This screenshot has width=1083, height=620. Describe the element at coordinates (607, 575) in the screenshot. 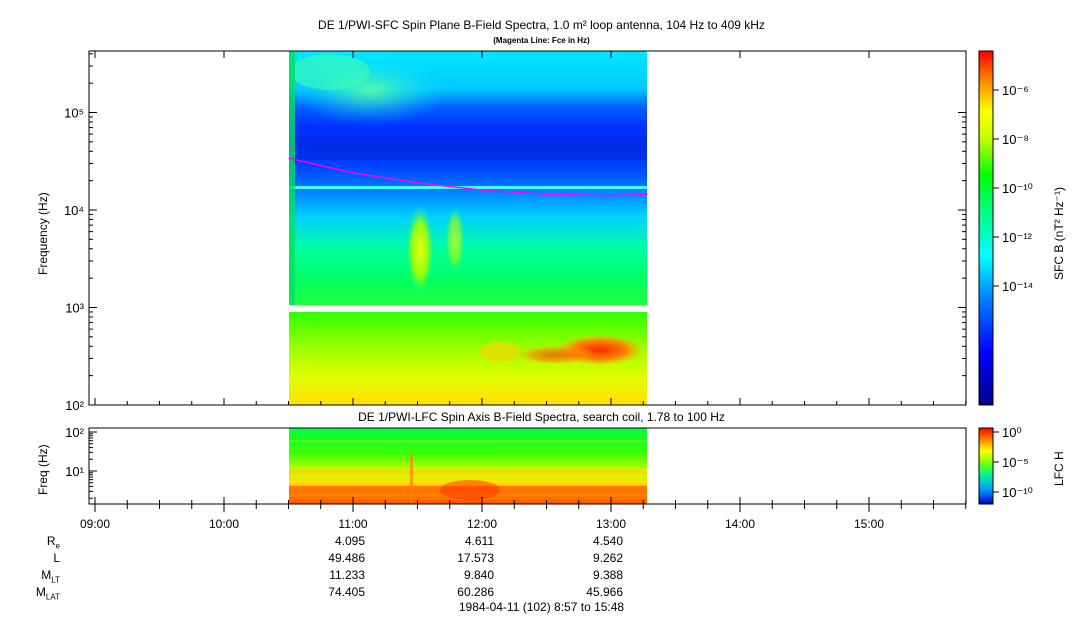

I see `ephemeris-value: 9.388` at that location.